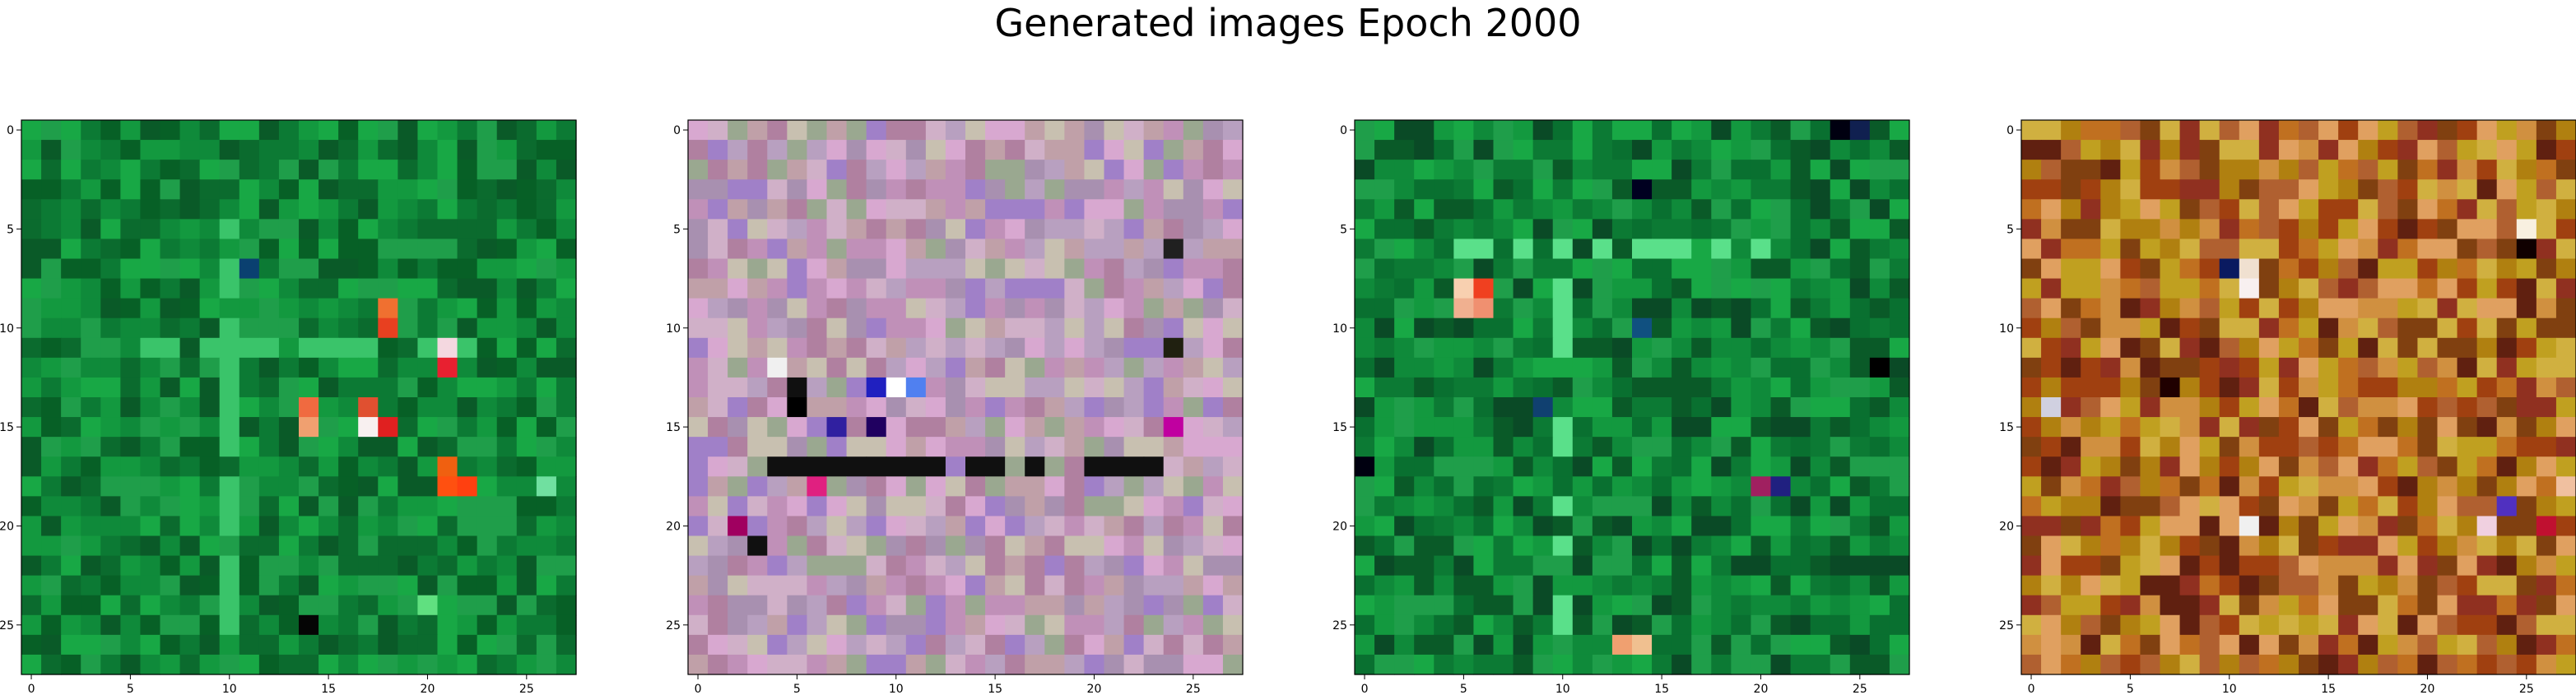  I want to click on y-tick-label: 20, so click(1339, 526).